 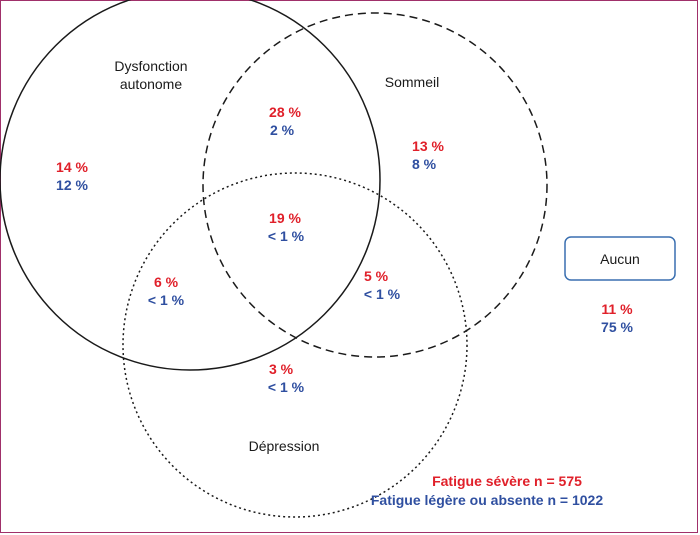 I want to click on none-mild: 75 %, so click(x=617, y=327).